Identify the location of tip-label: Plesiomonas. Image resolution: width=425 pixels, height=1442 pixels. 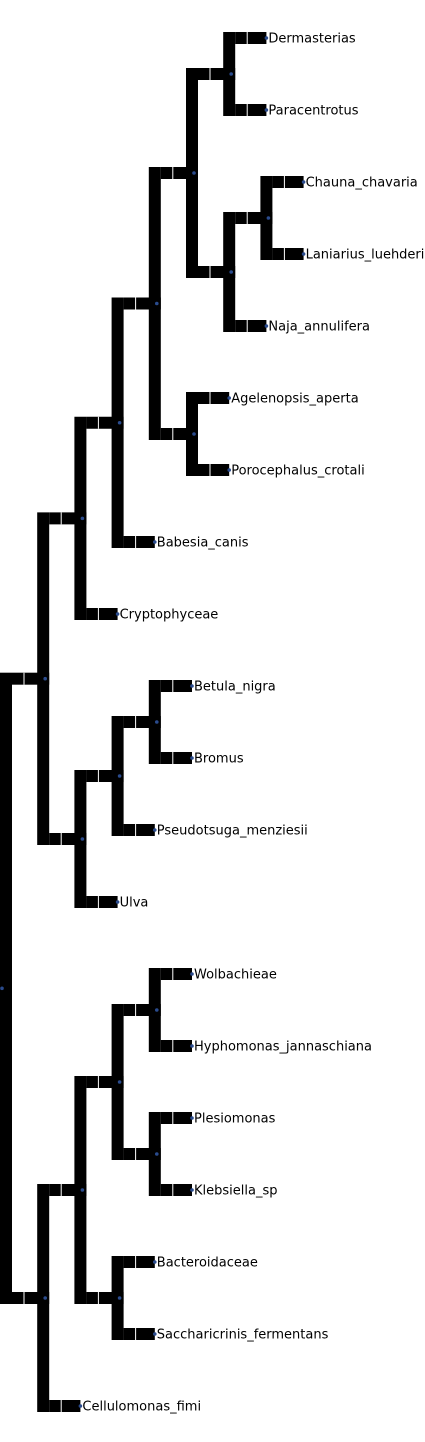
(235, 1119).